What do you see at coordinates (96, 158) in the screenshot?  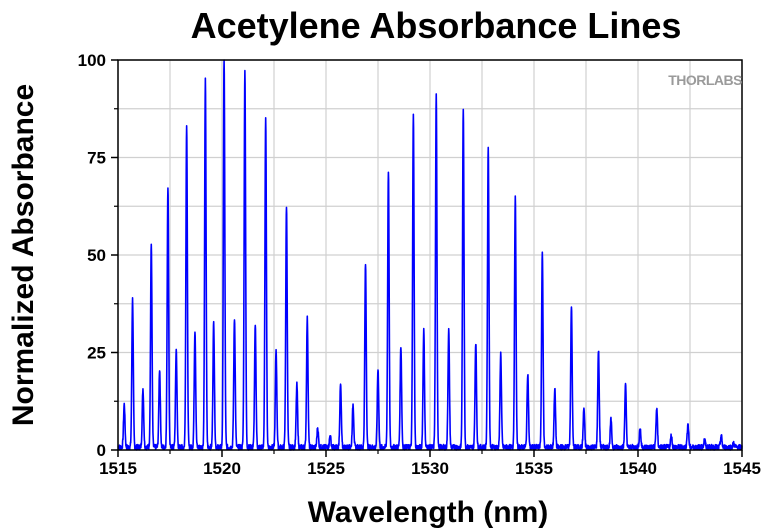 I see `y-tick-label: 75` at bounding box center [96, 158].